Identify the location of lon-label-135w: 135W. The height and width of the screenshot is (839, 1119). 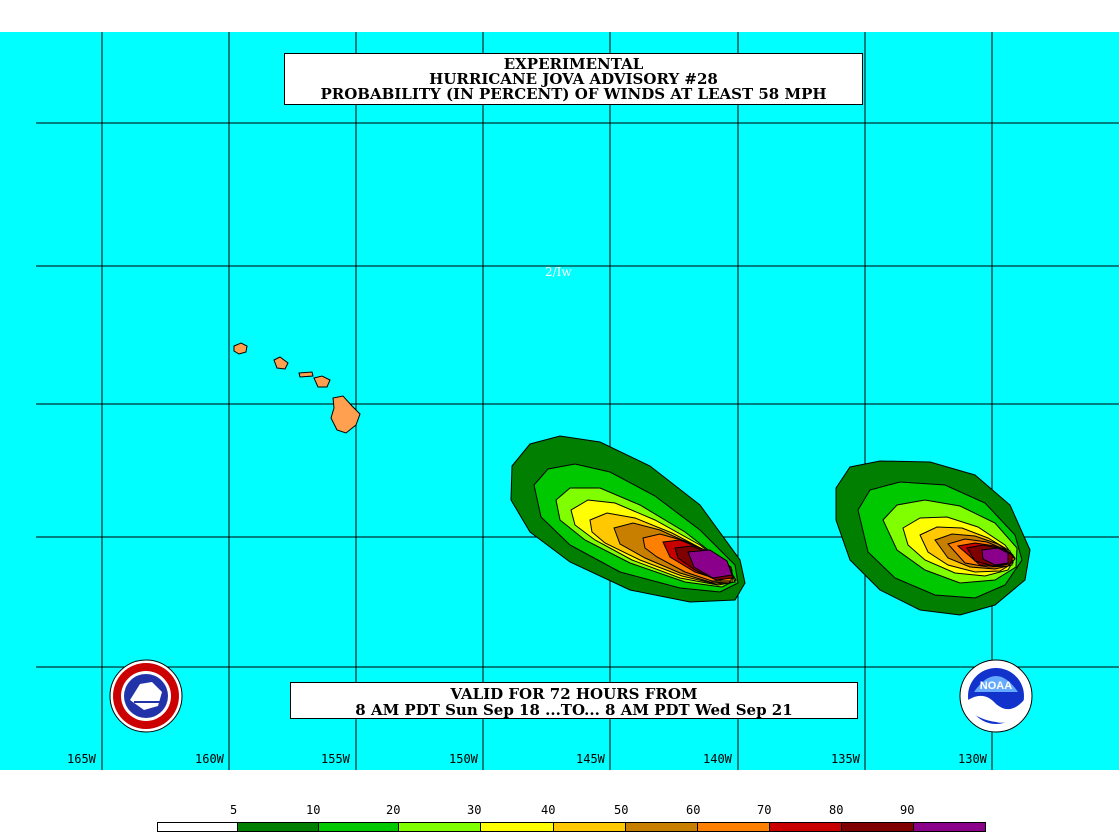
(845, 759).